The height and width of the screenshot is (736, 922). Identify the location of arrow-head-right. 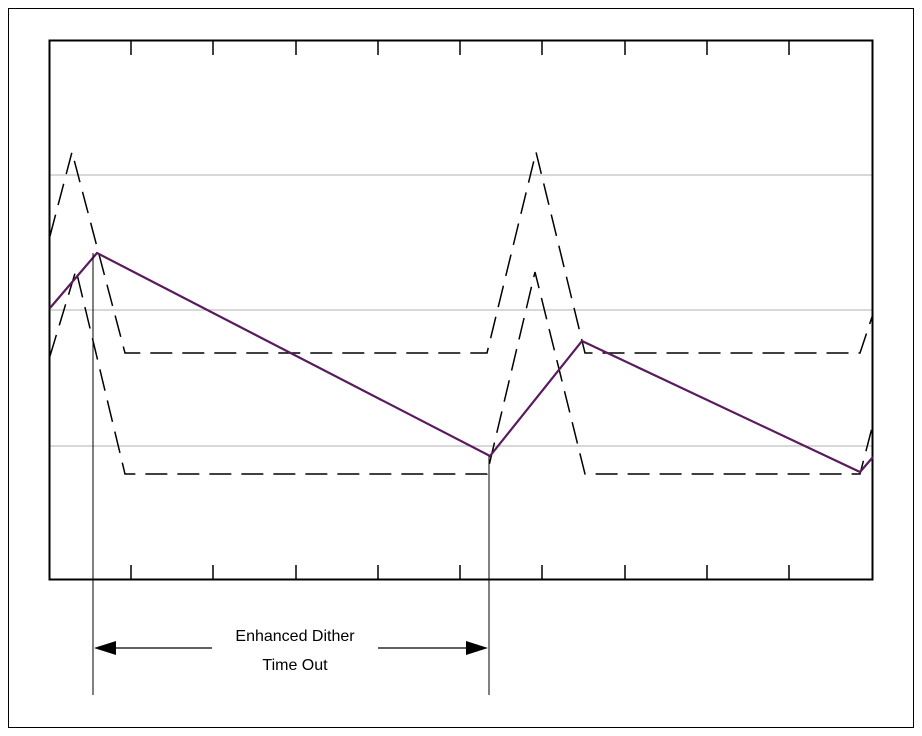
(477, 648).